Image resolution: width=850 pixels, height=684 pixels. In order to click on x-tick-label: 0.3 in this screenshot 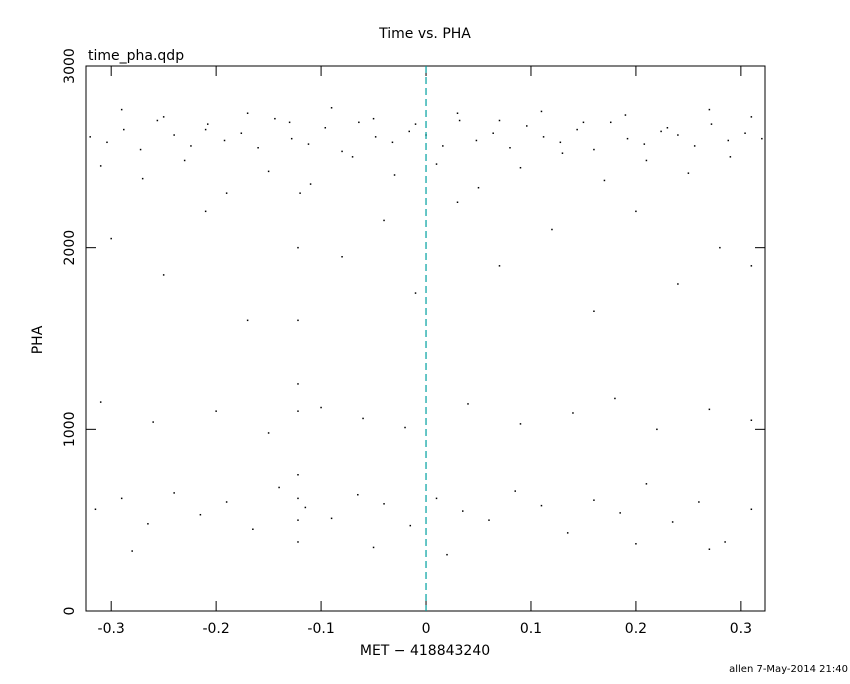, I will do `click(741, 629)`.